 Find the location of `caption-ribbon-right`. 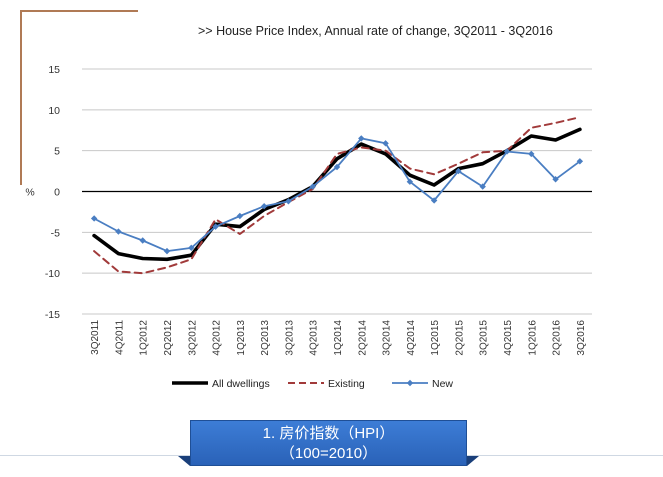

caption-ribbon-right is located at coordinates (473, 461).